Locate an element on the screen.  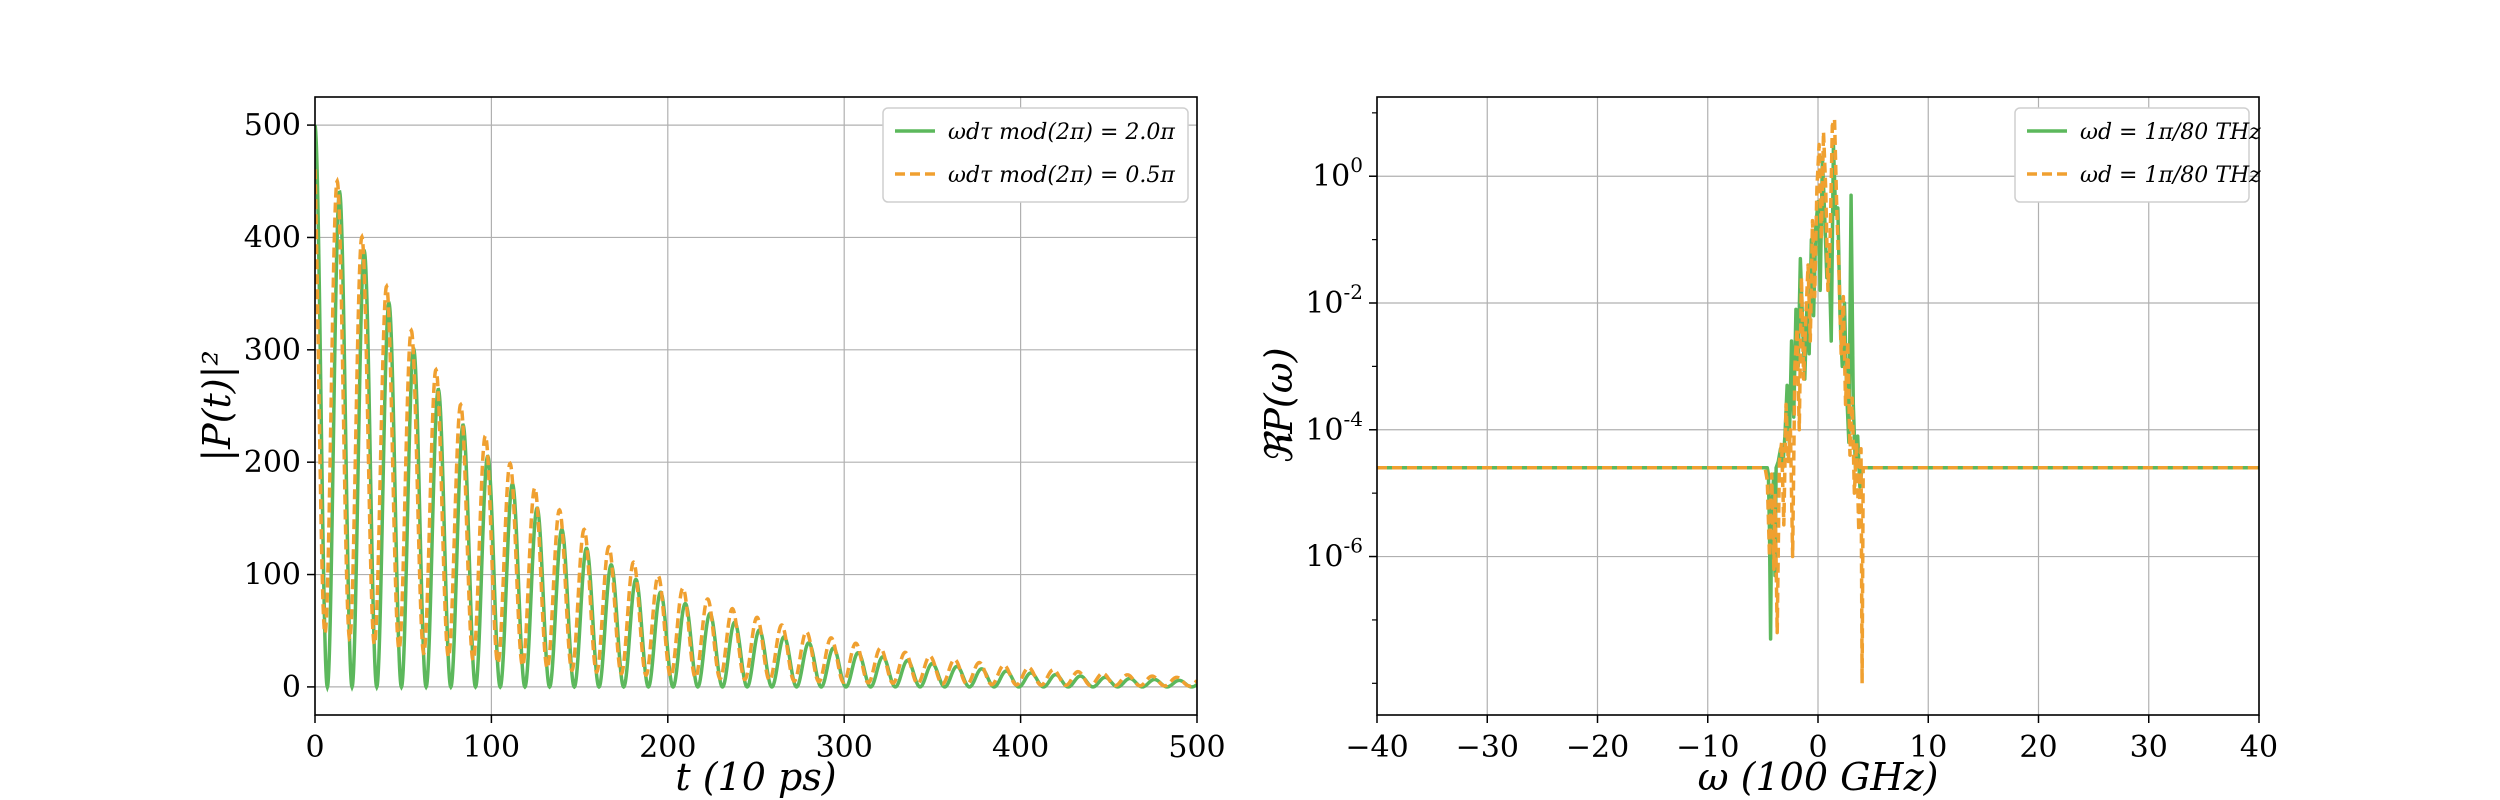
frequency-plot-x-label: ω (100 GHz) is located at coordinates (1818, 777).